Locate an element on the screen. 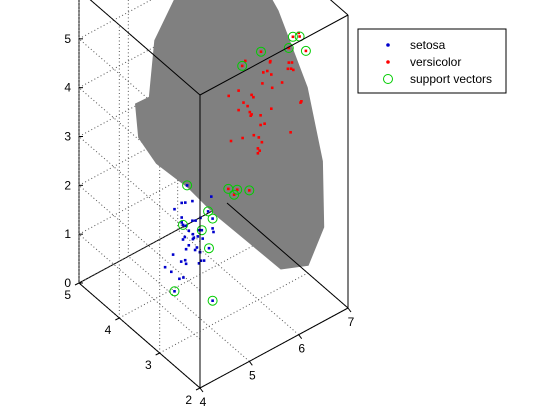 The width and height of the screenshot is (560, 420). x-tick-label: 4 is located at coordinates (203, 402).